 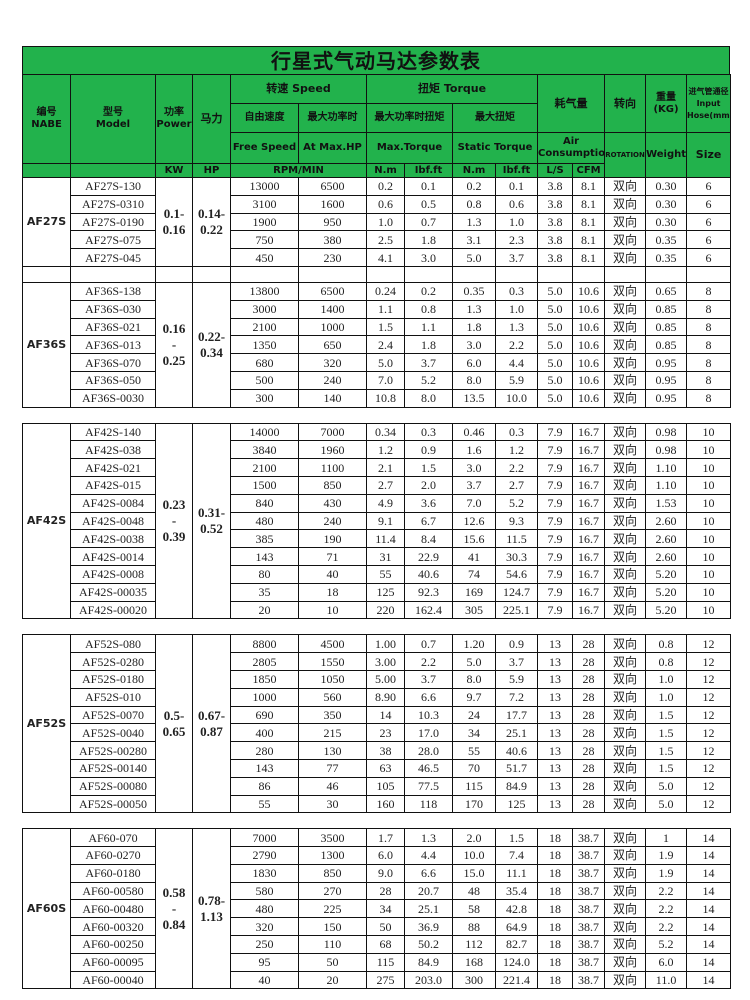 I want to click on table-row: AF52S-00080 86 46 105 77.5 115 84.9 13 28 双向 5.0 12, so click(x=377, y=786).